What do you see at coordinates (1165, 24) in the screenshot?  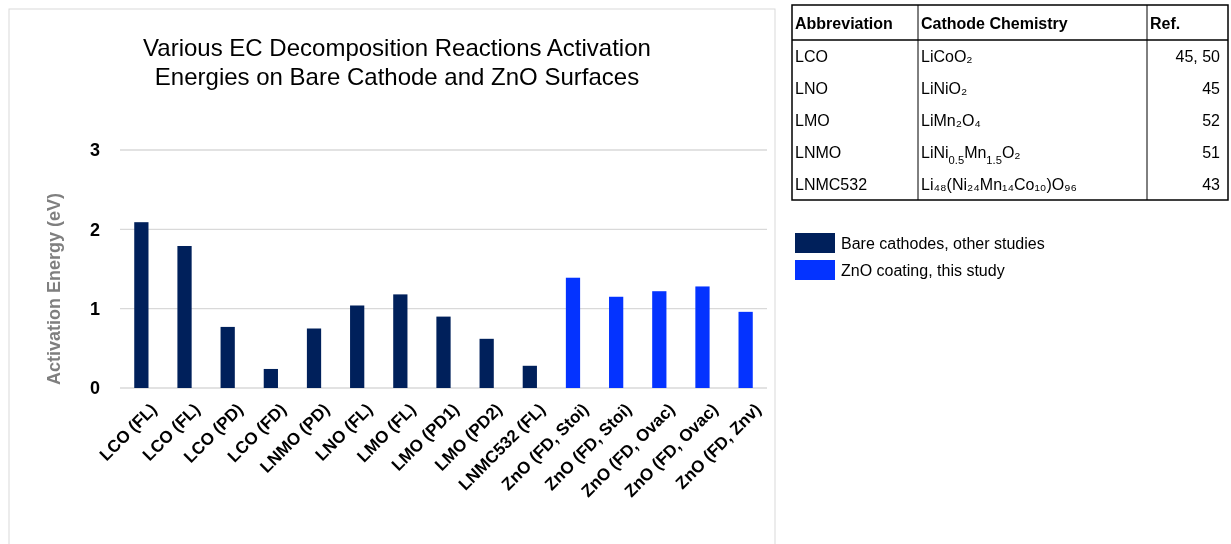 I see `category-label: Ref.` at bounding box center [1165, 24].